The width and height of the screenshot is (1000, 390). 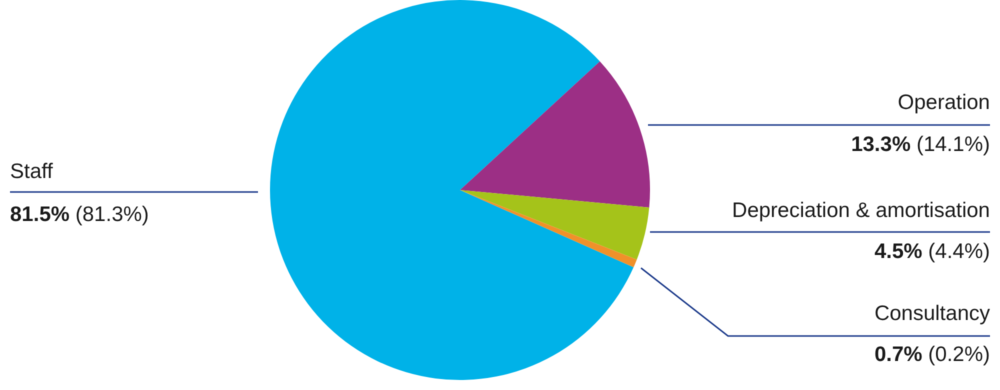 What do you see at coordinates (959, 354) in the screenshot?
I see `text: (0.2%)` at bounding box center [959, 354].